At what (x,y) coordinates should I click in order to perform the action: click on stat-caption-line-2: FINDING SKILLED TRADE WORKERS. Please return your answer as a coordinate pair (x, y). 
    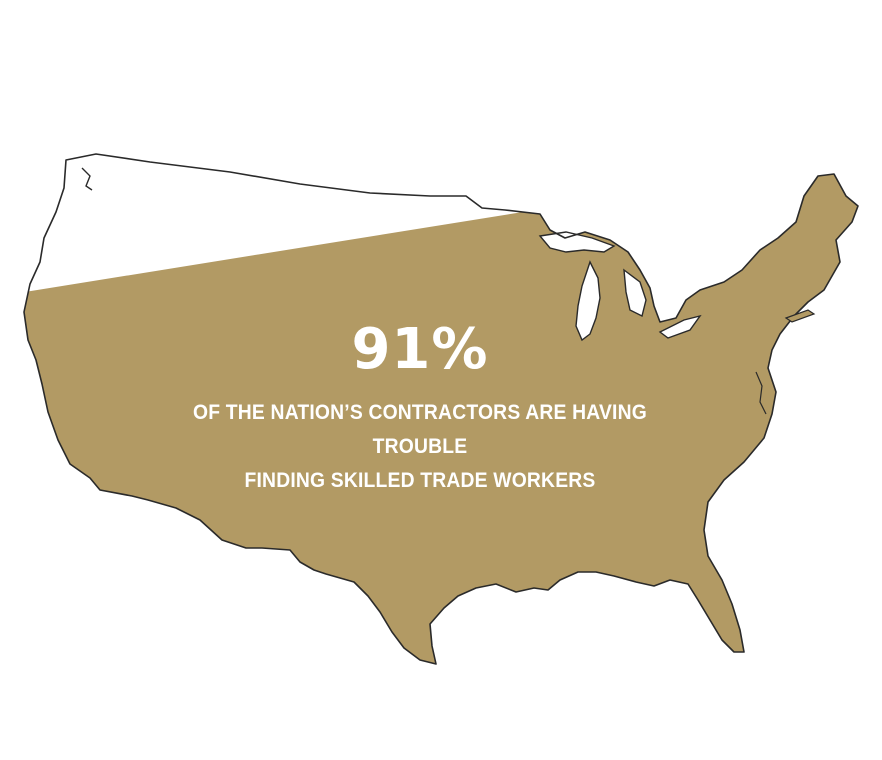
    Looking at the image, I should click on (420, 480).